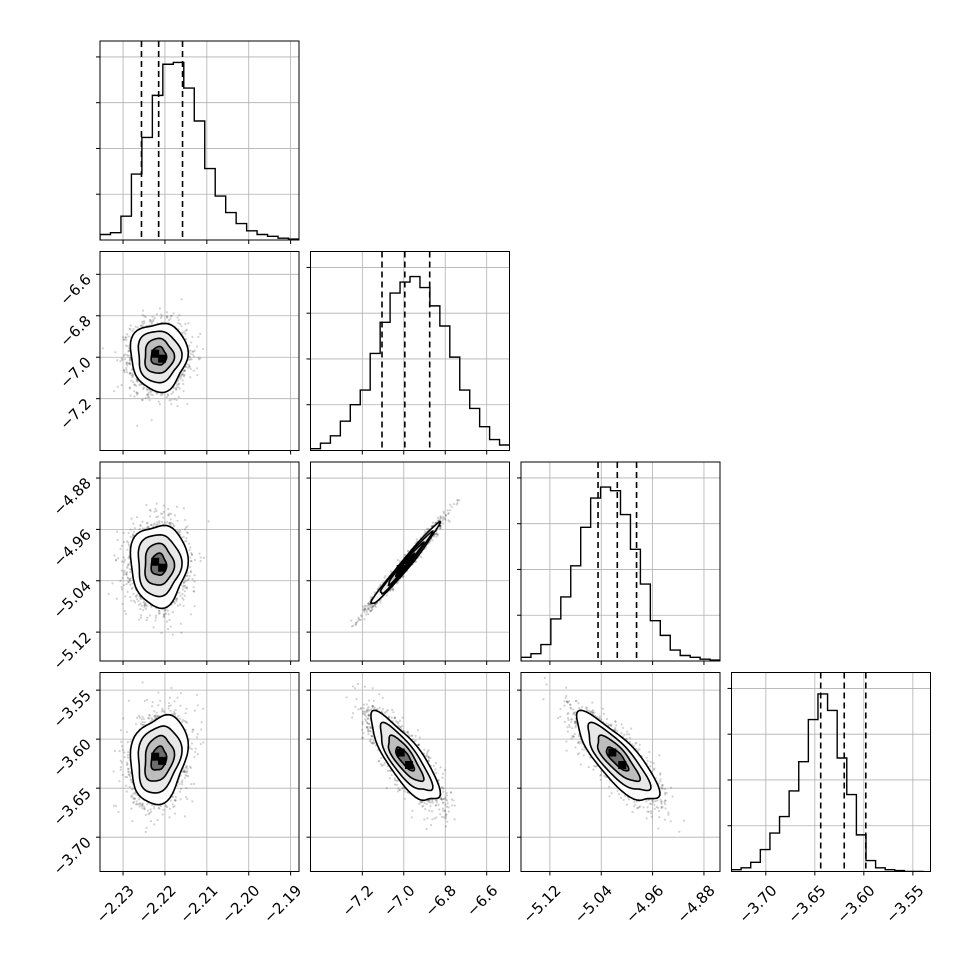 This screenshot has width=970, height=970. Describe the element at coordinates (410, 363) in the screenshot. I see `histogram-step` at that location.